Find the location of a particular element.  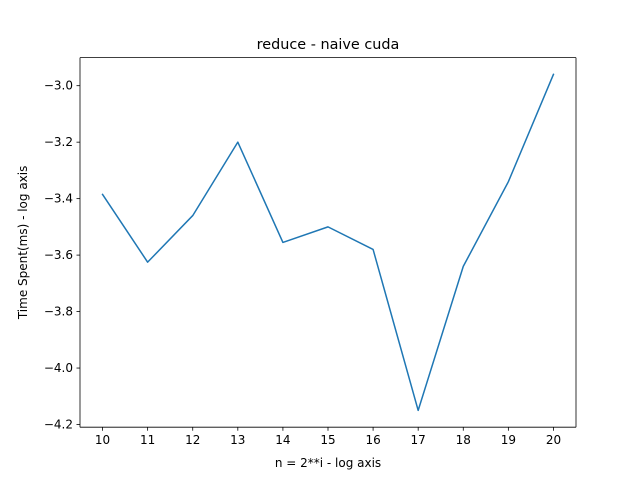

y-tick-label: −3.8 is located at coordinates (58, 312).